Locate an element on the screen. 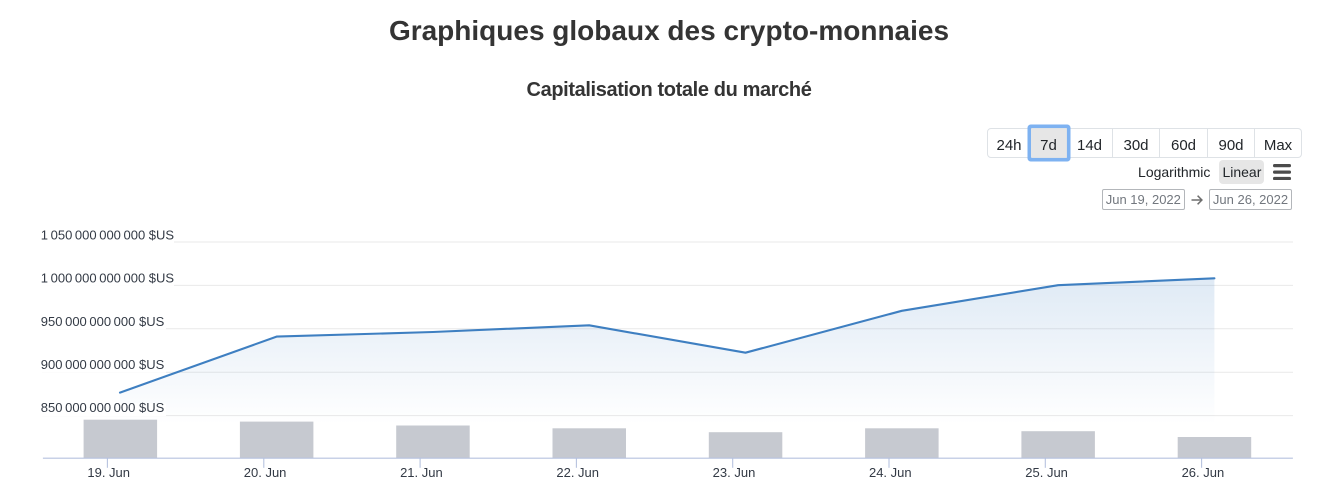  svg-text: 21. Jun is located at coordinates (421, 472).